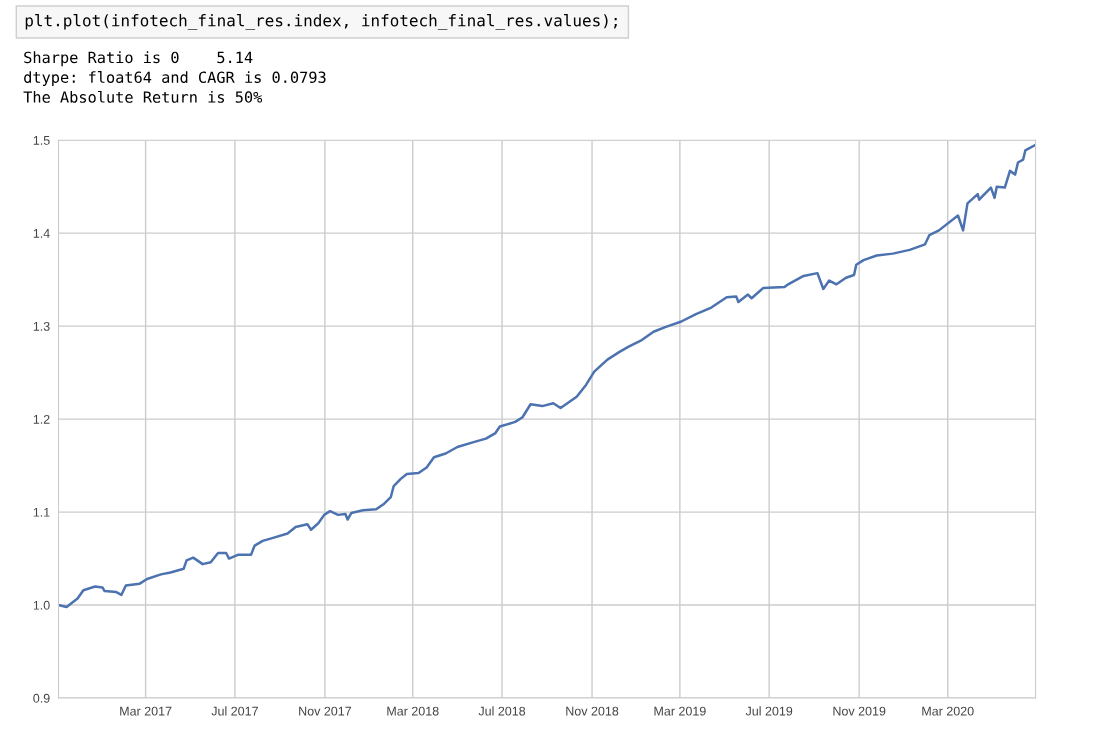  I want to click on x-tick-label: Mar 2017, so click(146, 711).